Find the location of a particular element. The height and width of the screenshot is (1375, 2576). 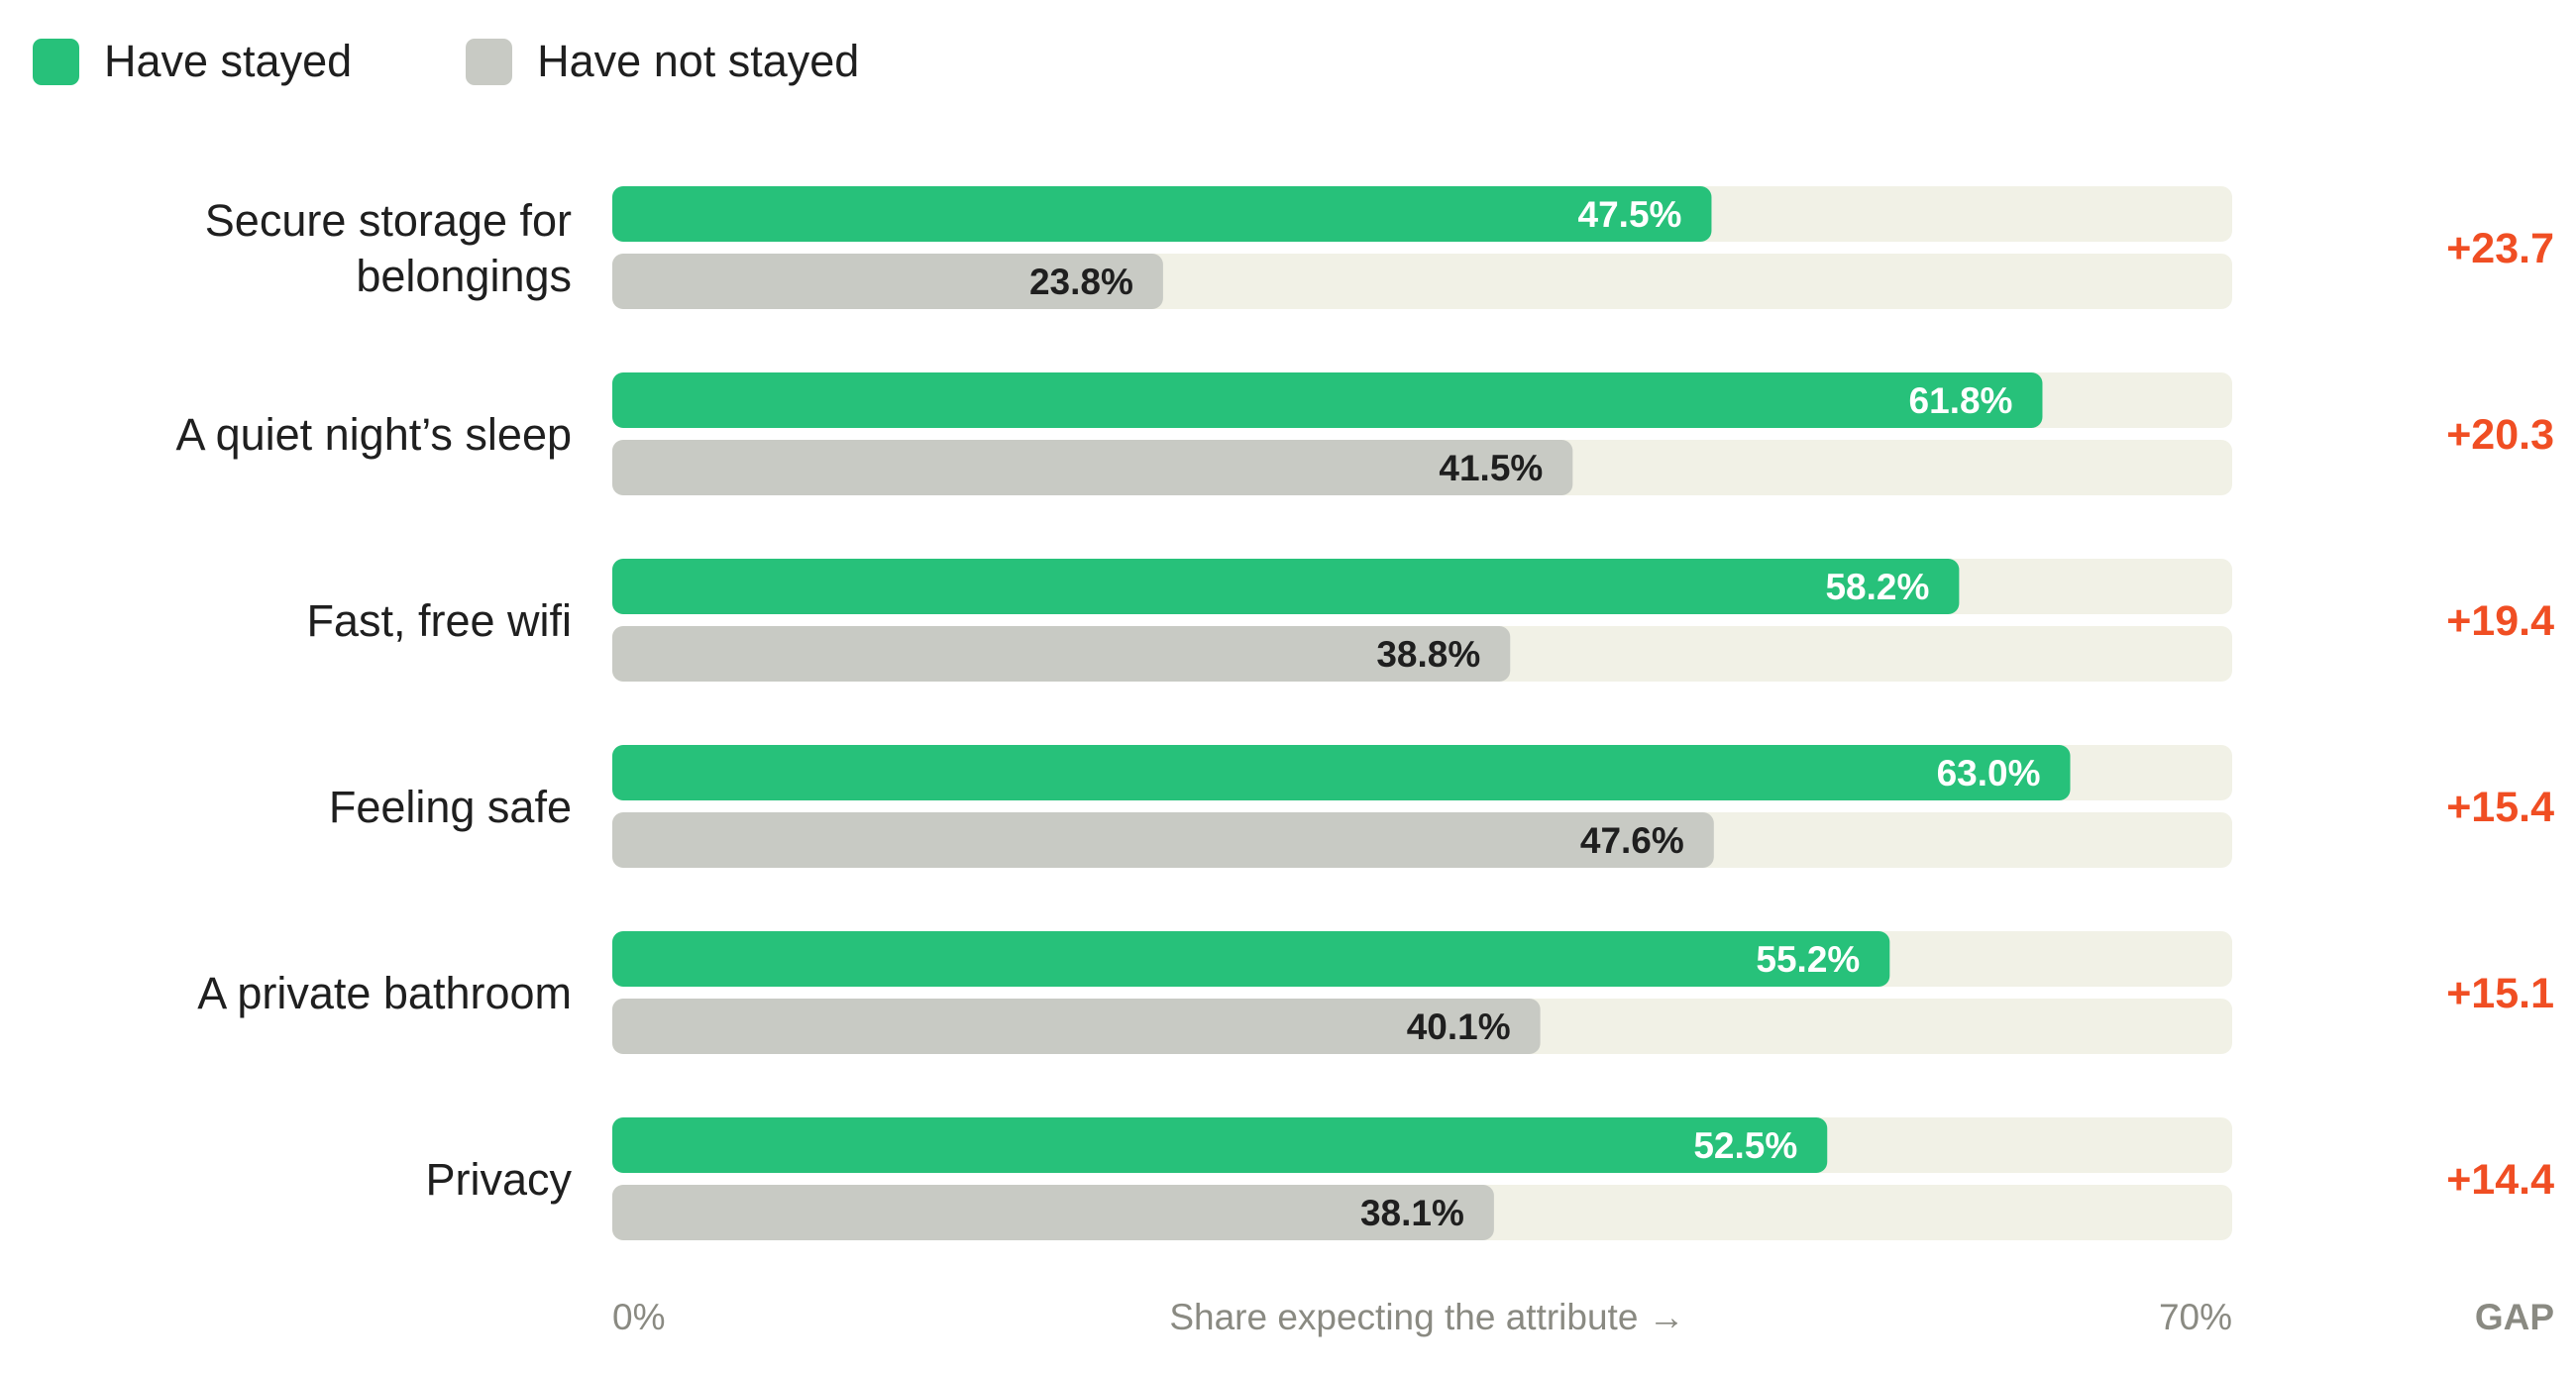

data-label-have-not-stayed: 41.5% is located at coordinates (1491, 468).